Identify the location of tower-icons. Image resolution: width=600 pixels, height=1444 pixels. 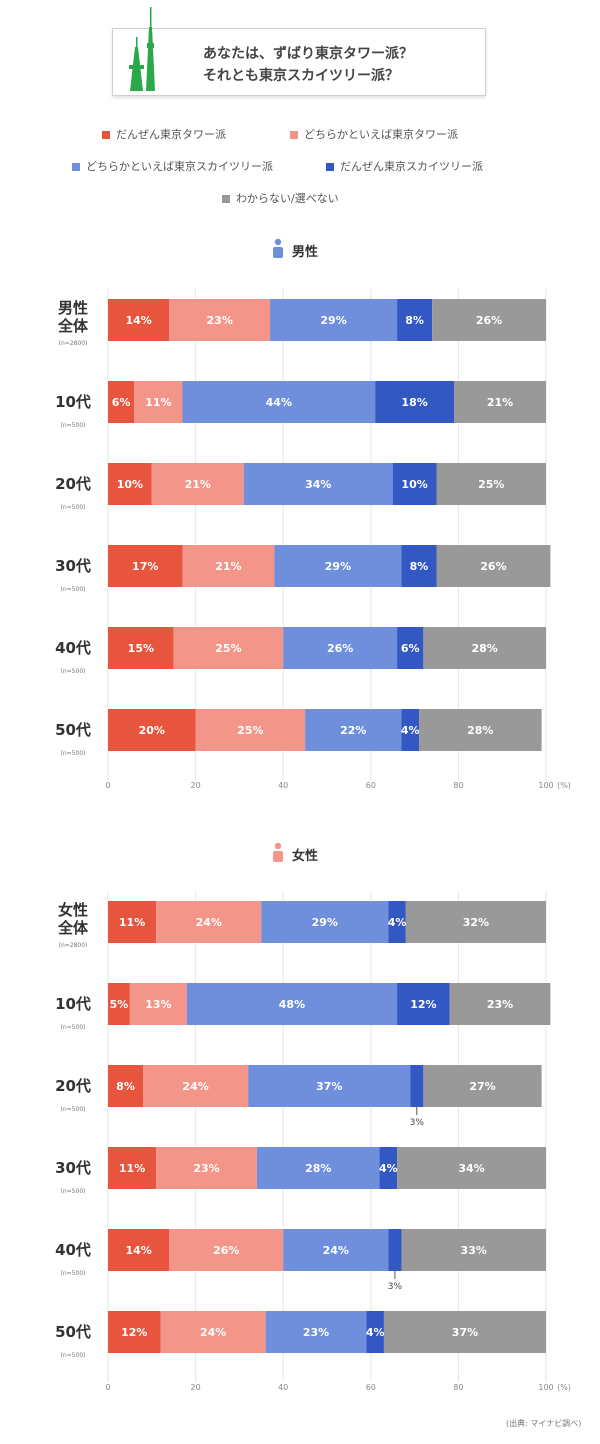
(142, 49).